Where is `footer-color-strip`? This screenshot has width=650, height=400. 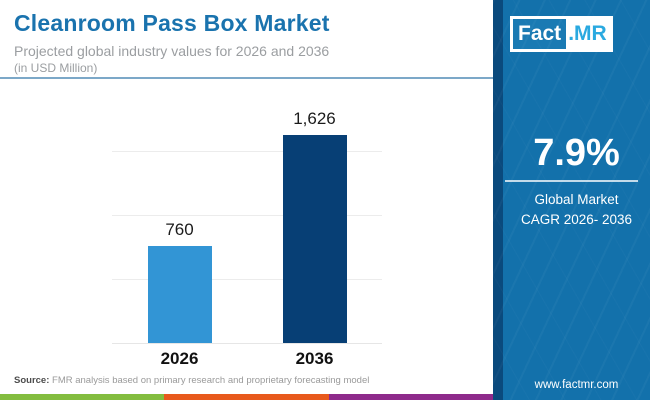 footer-color-strip is located at coordinates (246, 397).